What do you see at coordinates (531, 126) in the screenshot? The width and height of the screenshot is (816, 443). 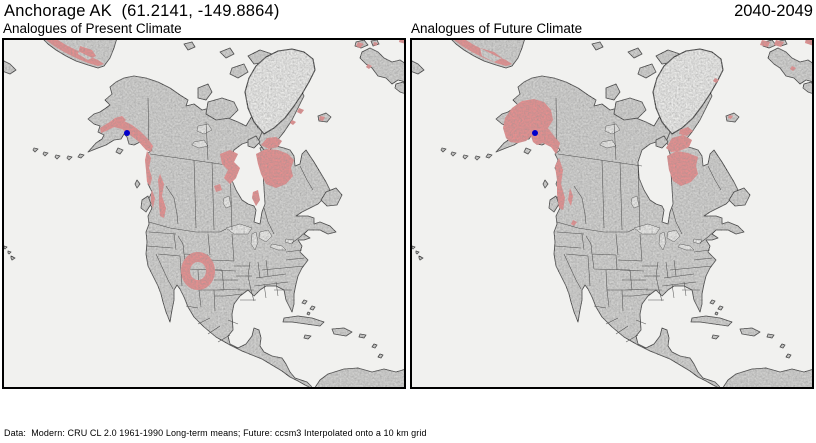 I see `analogue-alaska-southcentral` at bounding box center [531, 126].